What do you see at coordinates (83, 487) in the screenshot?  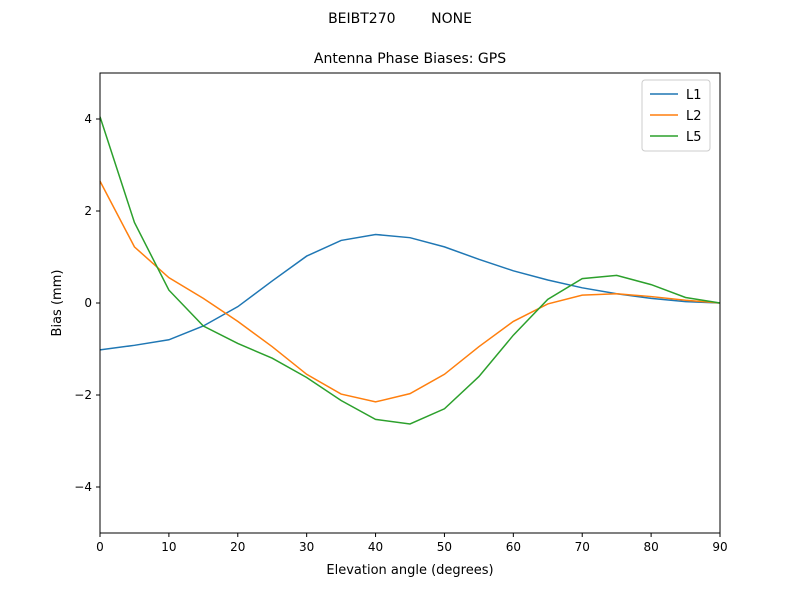 I see `y-tick-label: −4` at bounding box center [83, 487].